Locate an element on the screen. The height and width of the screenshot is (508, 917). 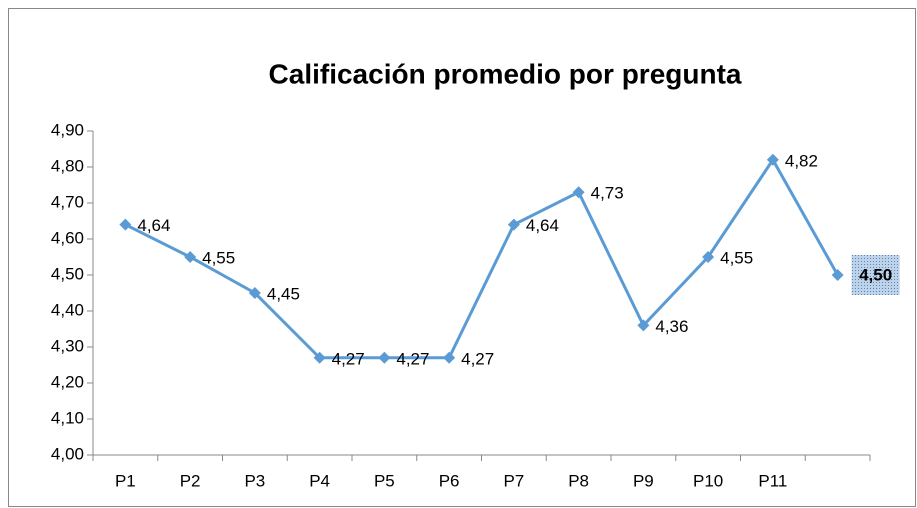
x-tick-label: P8 is located at coordinates (578, 480).